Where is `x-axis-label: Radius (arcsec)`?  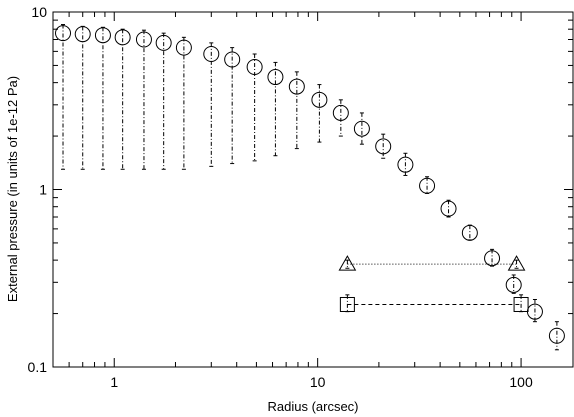 x-axis-label: Radius (arcsec) is located at coordinates (312, 406).